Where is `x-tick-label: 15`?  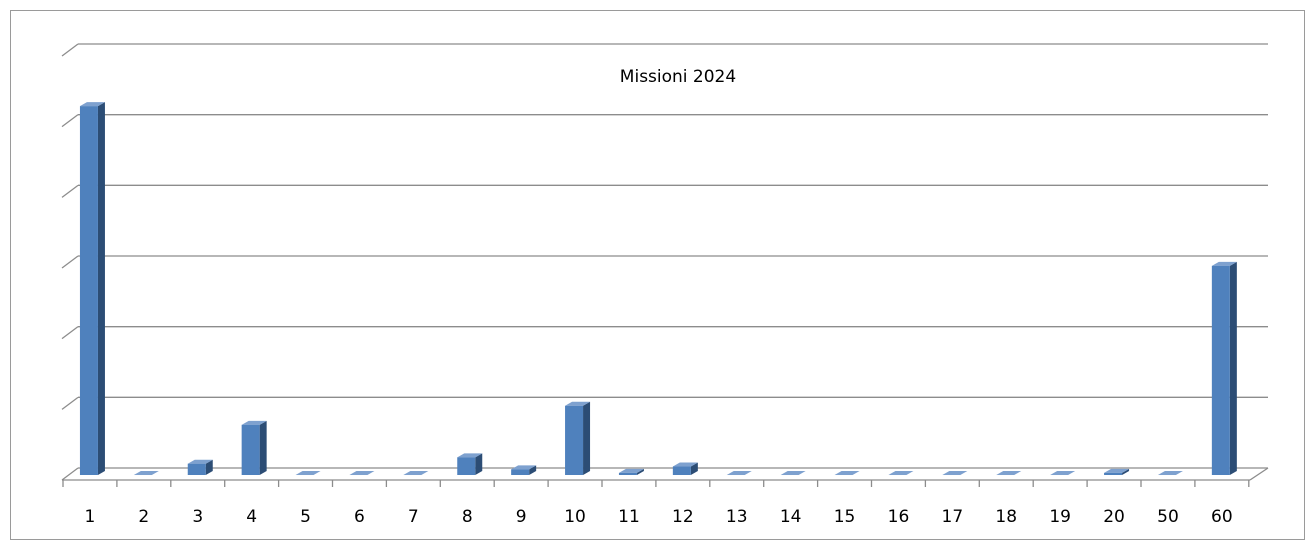 x-tick-label: 15 is located at coordinates (845, 517).